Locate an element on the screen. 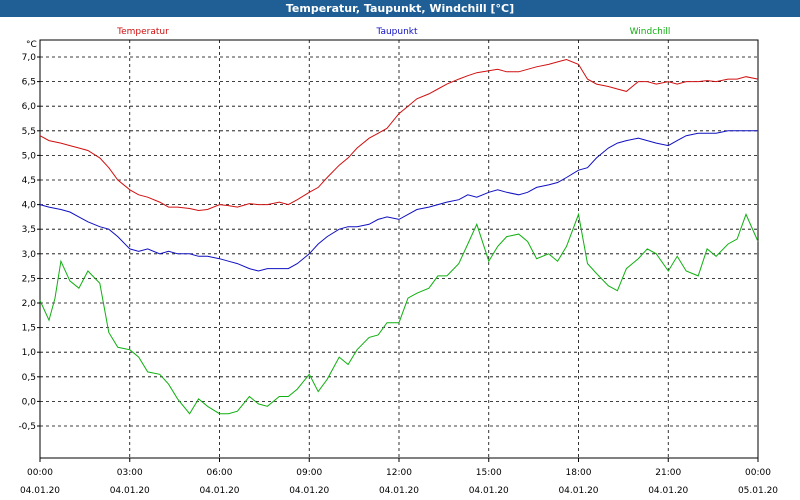 This screenshot has width=800, height=500. y-tick-label: 1,0 is located at coordinates (29, 353).